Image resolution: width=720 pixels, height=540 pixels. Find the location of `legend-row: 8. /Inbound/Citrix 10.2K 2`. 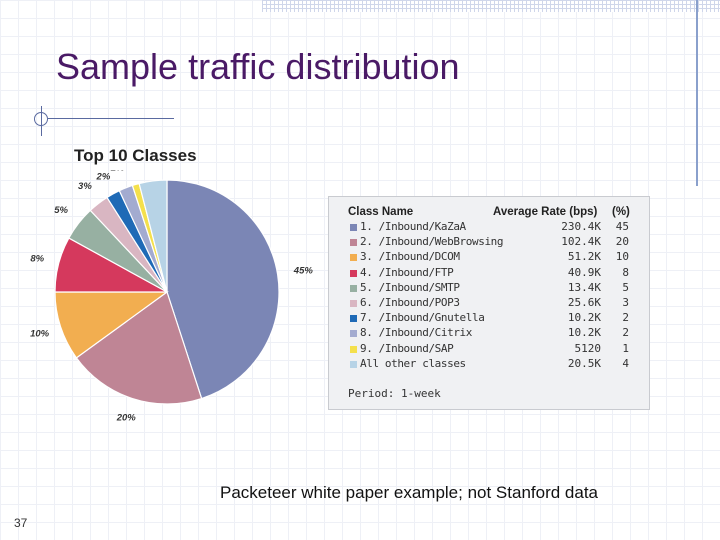

legend-row: 8. /Inbound/Citrix 10.2K 2 is located at coordinates (489, 333).